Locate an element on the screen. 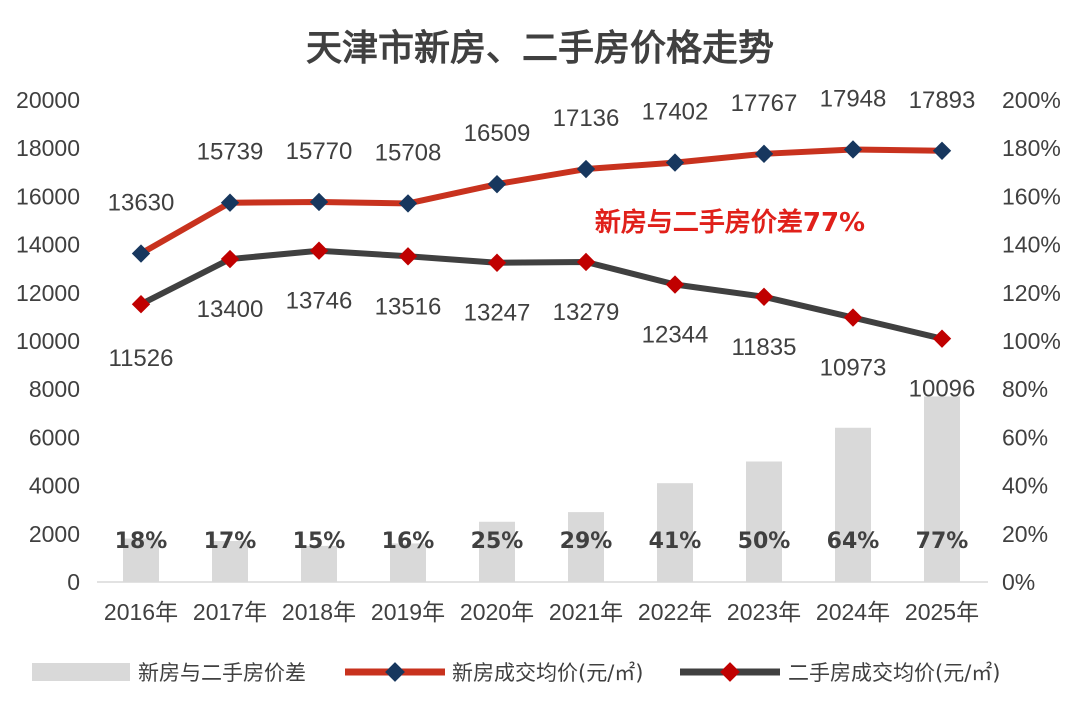  second-hand-data-label: 11835 is located at coordinates (764, 347).